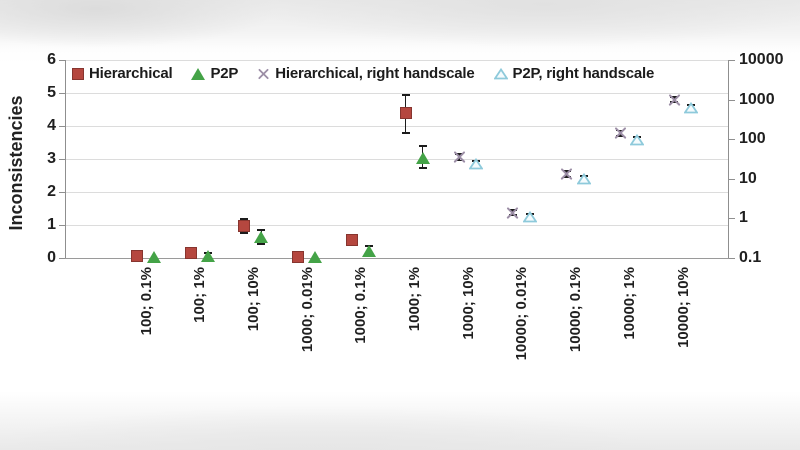 Image resolution: width=800 pixels, height=450 pixels. What do you see at coordinates (51, 224) in the screenshot?
I see `y-axis-left-tick-label: 1` at bounding box center [51, 224].